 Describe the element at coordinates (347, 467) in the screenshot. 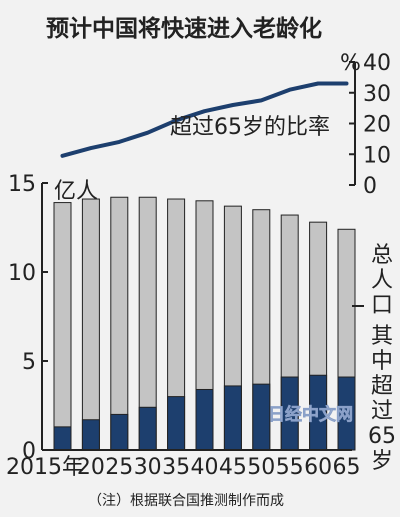

I see `x-tick-label: 65` at that location.